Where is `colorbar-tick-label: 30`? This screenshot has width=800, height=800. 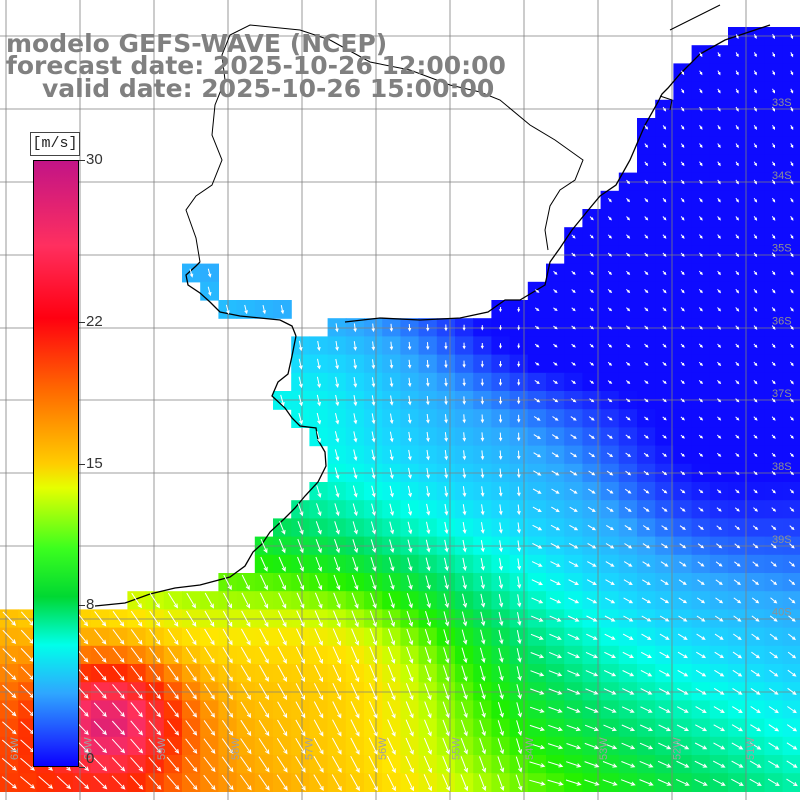 colorbar-tick-label: 30 is located at coordinates (94, 159).